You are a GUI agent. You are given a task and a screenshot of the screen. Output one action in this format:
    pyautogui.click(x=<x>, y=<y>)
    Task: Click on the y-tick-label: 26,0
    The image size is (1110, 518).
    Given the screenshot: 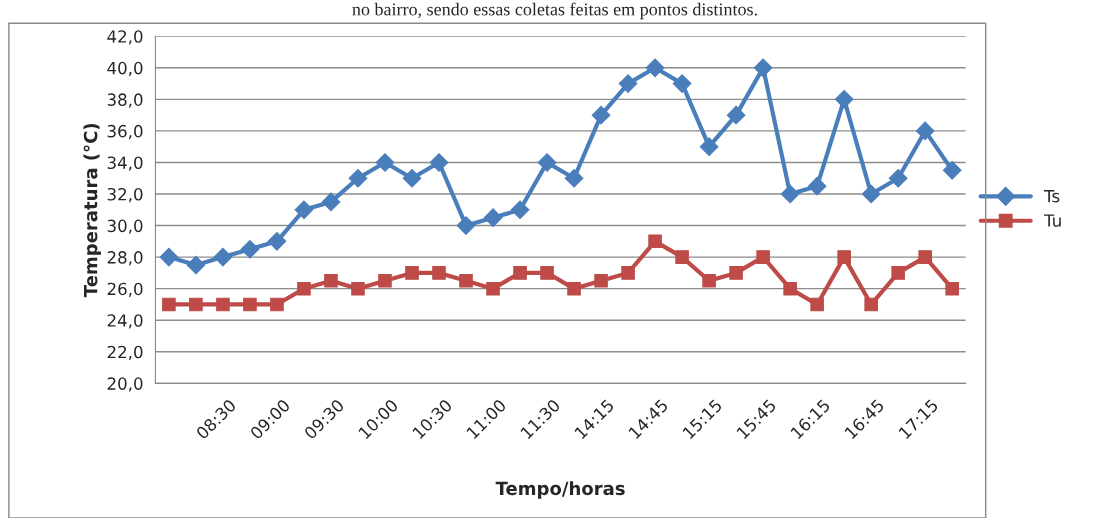 What is the action you would take?
    pyautogui.click(x=125, y=289)
    